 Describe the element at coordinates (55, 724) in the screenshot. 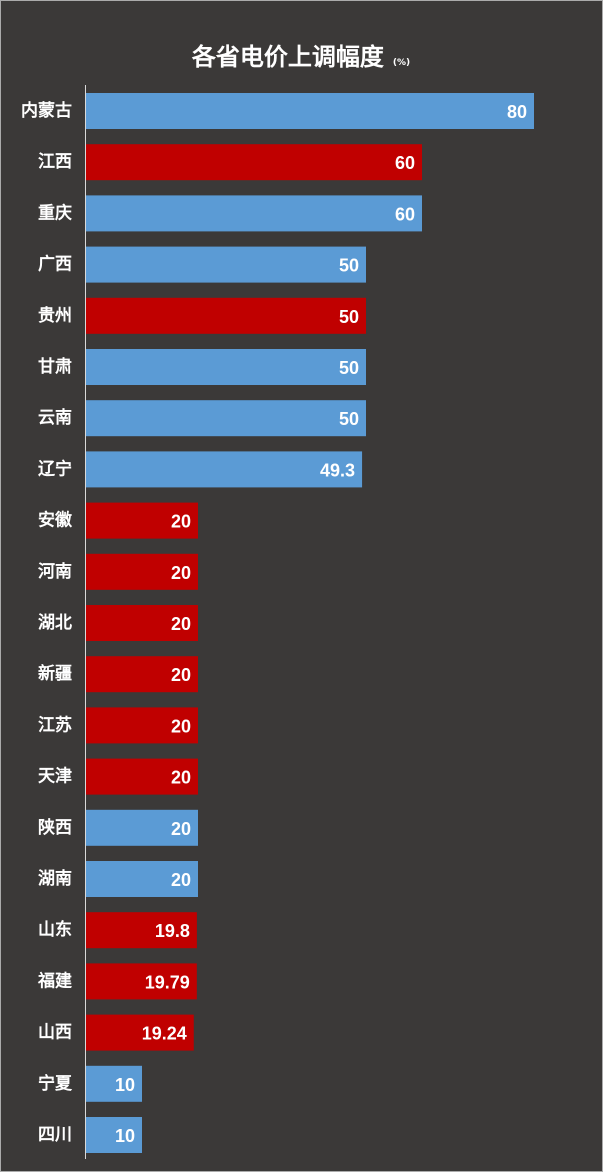

I see `category-label: 江苏` at that location.